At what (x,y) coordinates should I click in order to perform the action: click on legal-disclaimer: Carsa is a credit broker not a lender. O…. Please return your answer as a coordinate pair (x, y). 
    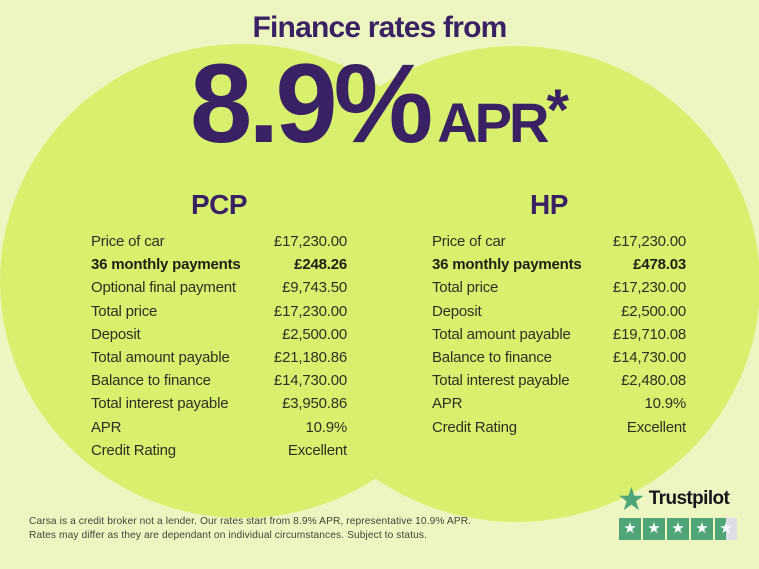
    Looking at the image, I should click on (250, 529).